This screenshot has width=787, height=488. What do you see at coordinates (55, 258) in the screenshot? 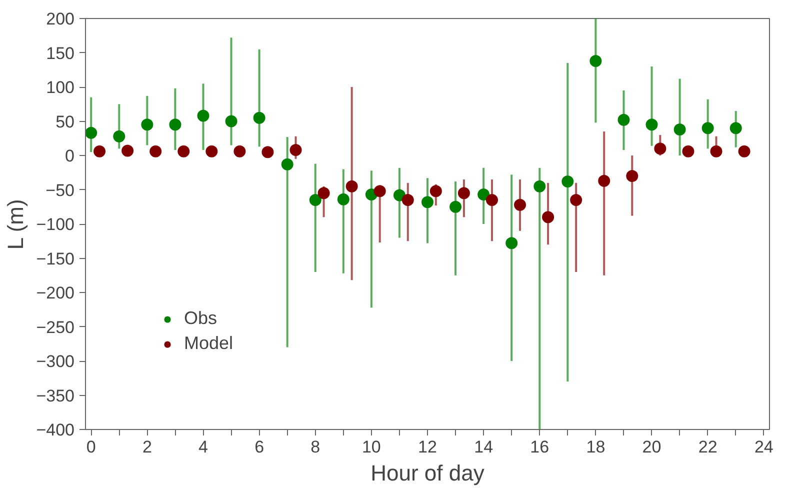
I see `y-tick-label: −150` at bounding box center [55, 258].